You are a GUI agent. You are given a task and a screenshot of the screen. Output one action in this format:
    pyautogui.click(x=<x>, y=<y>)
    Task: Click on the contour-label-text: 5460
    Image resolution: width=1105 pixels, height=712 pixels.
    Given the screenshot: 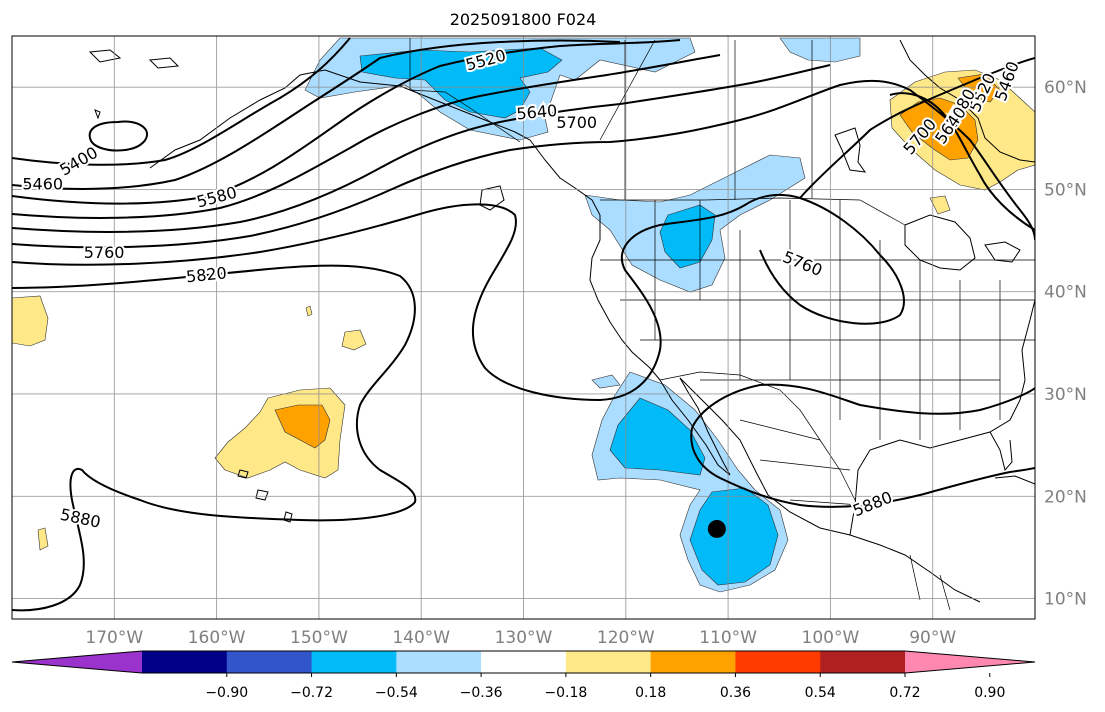 What is the action you would take?
    pyautogui.click(x=42, y=183)
    